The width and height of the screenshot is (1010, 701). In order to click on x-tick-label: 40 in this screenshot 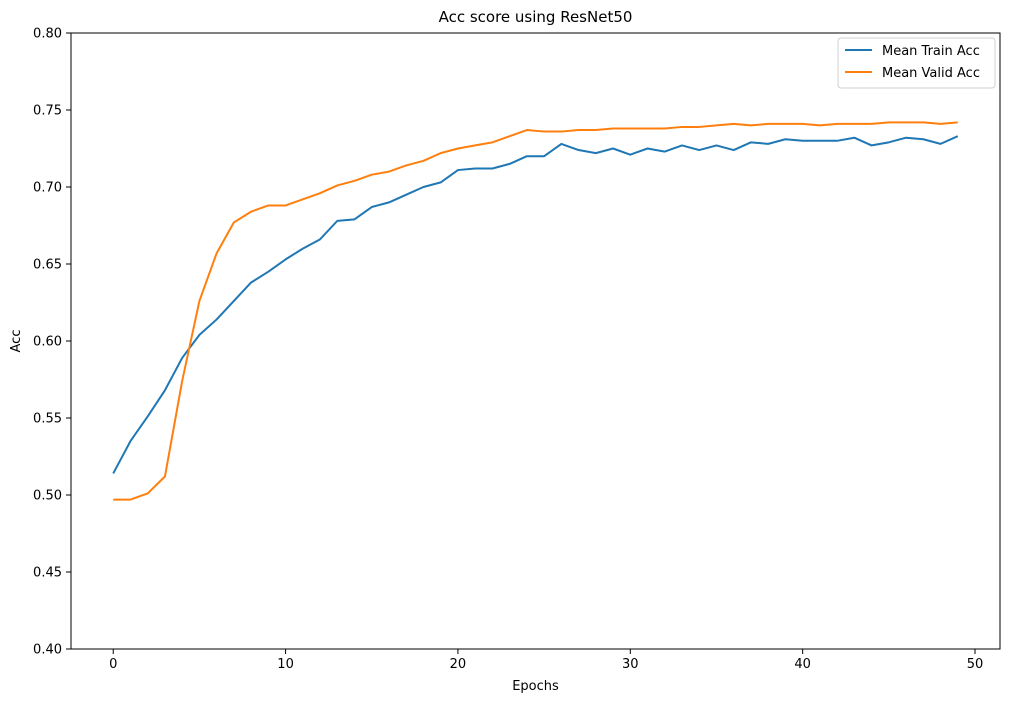, I will do `click(802, 664)`.